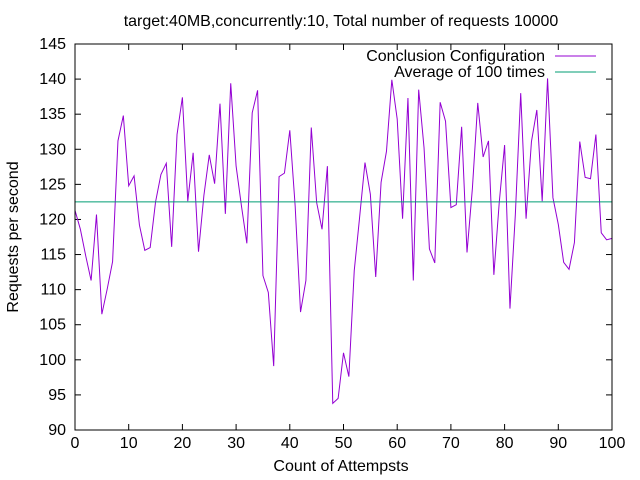 The width and height of the screenshot is (640, 480). I want to click on legend-label: Average of 100 times, so click(469, 72).